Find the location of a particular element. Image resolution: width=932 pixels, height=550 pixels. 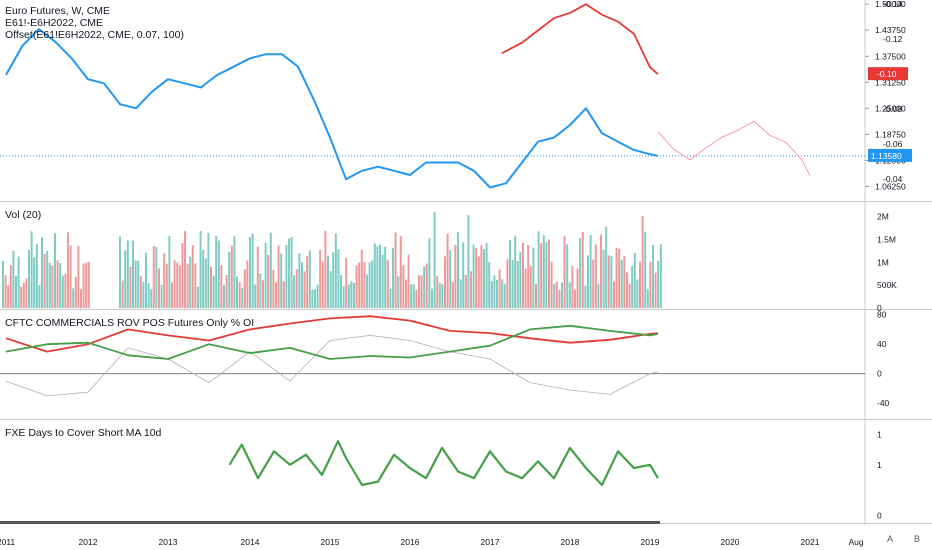

spread-tick-label-5: -0.04 is located at coordinates (893, 179).